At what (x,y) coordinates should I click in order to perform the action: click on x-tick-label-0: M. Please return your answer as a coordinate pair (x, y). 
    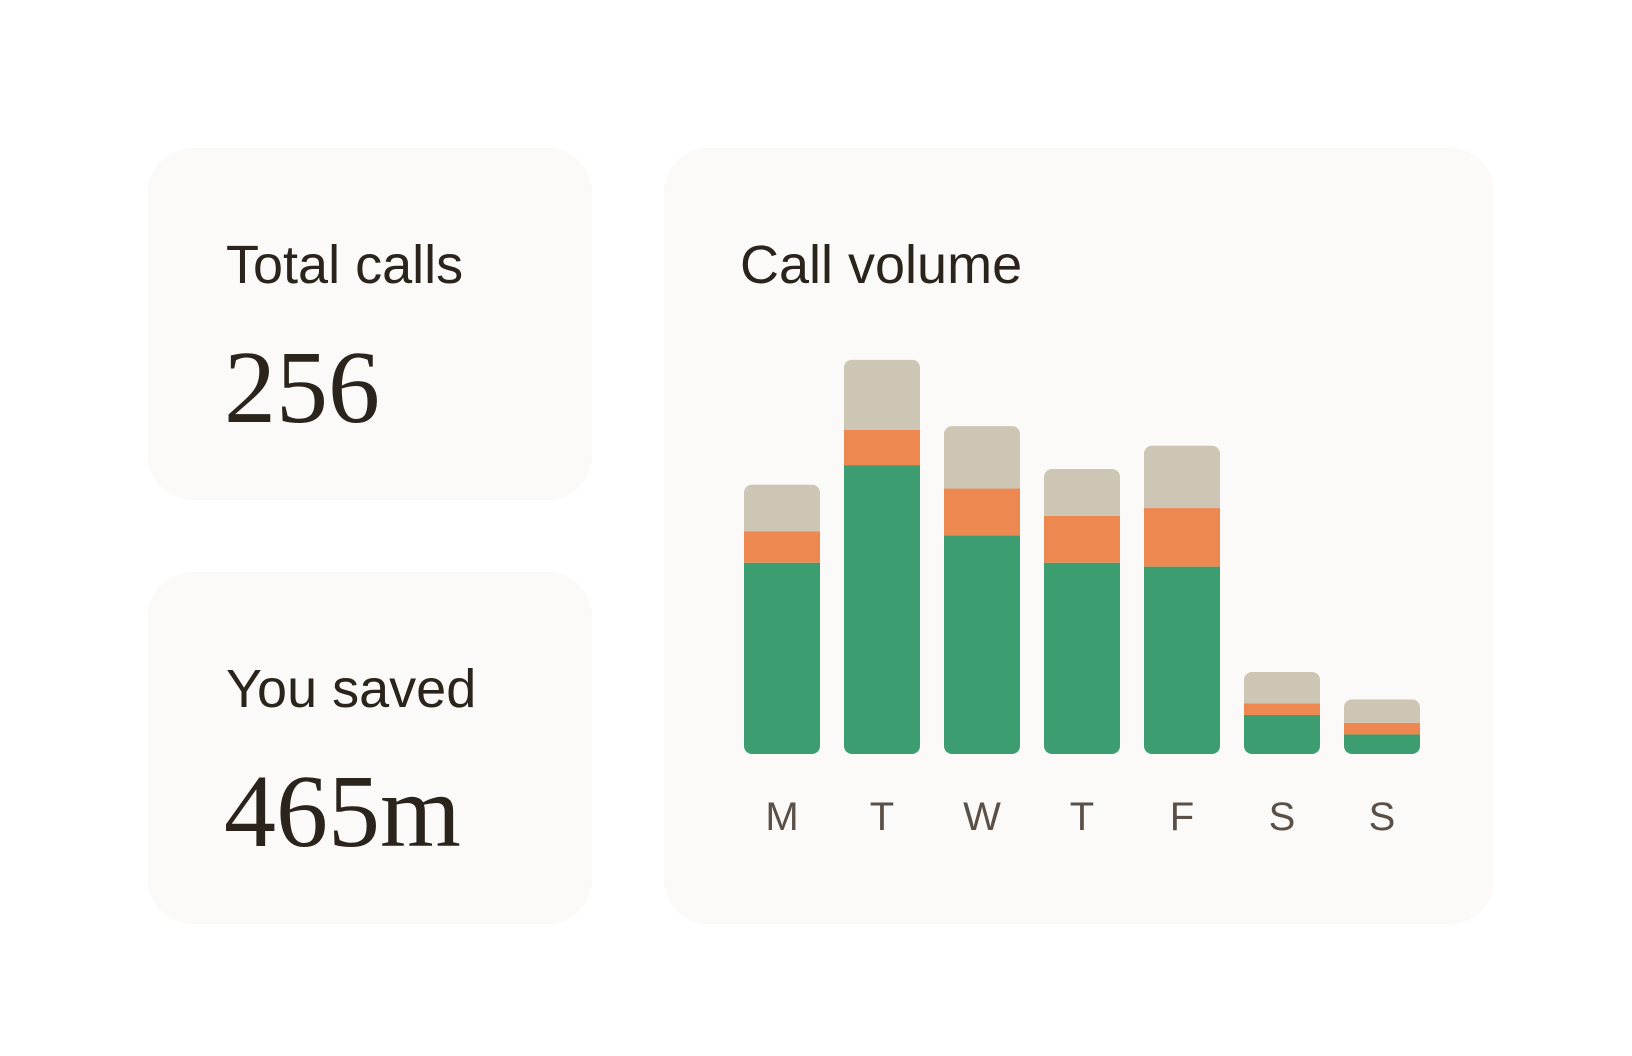
    Looking at the image, I should click on (781, 817).